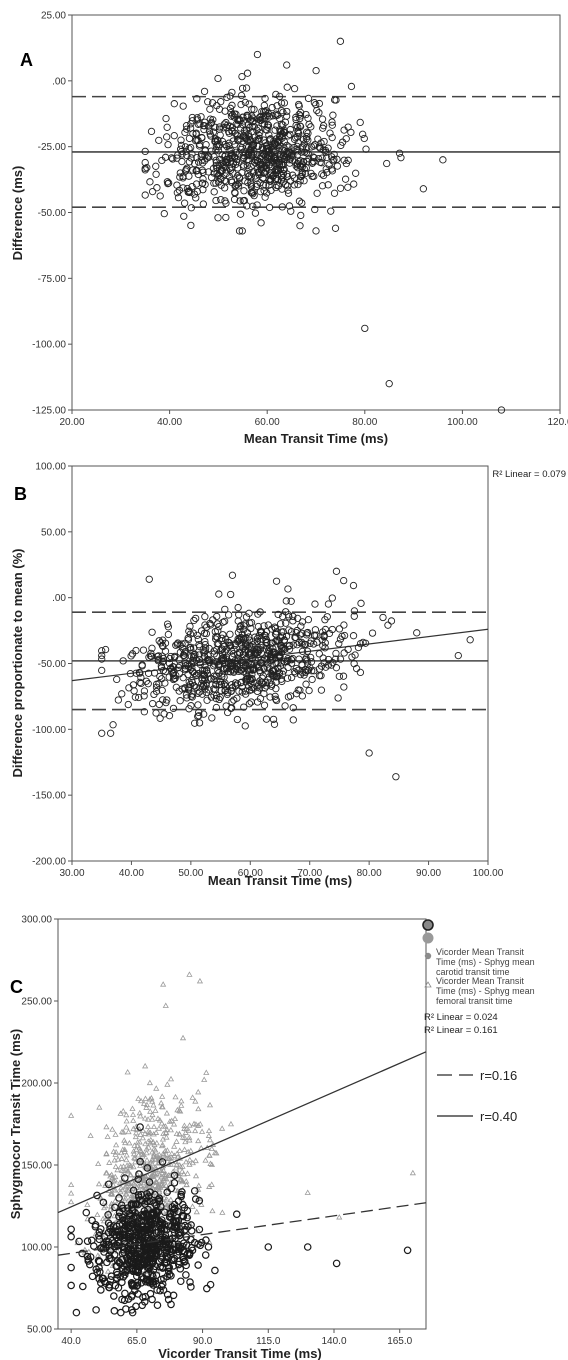  What do you see at coordinates (52, 213) in the screenshot?
I see `y-tick-label: -50.00` at bounding box center [52, 213].